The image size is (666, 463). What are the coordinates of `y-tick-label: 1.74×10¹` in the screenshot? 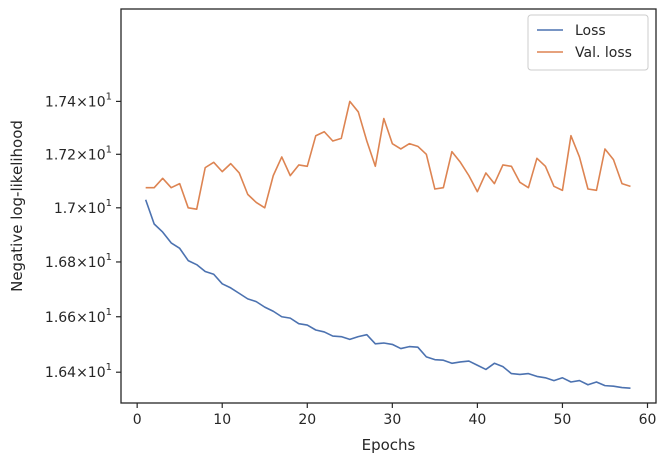 It's located at (78, 100).